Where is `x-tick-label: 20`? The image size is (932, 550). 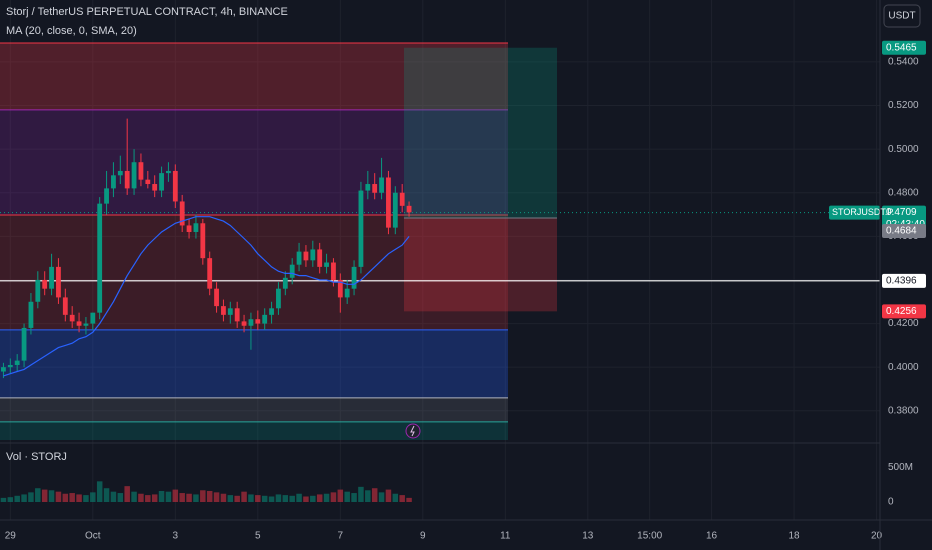 x-tick-label: 20 is located at coordinates (877, 536).